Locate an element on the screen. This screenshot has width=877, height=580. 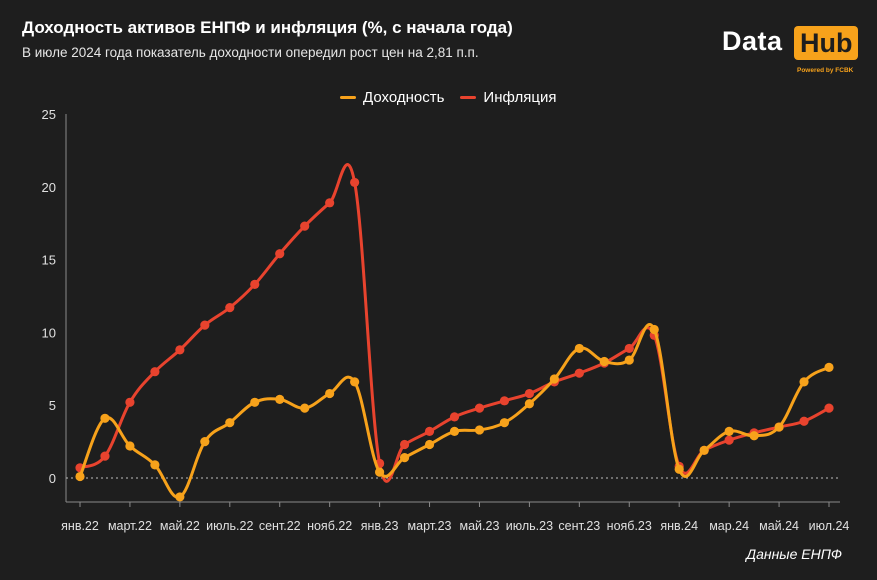
x-tick-label: март.22 is located at coordinates (130, 526).